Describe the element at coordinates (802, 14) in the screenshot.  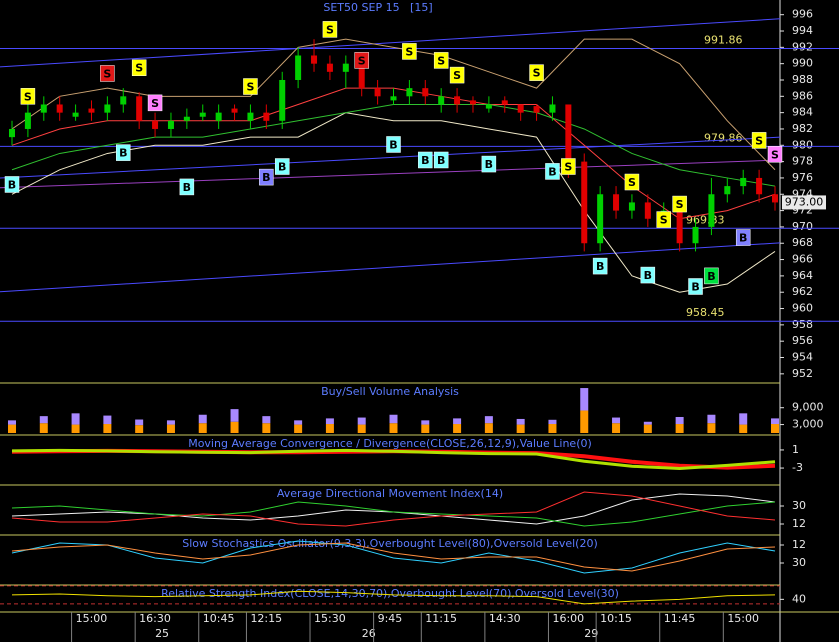
I see `y-tick-label: 996` at that location.